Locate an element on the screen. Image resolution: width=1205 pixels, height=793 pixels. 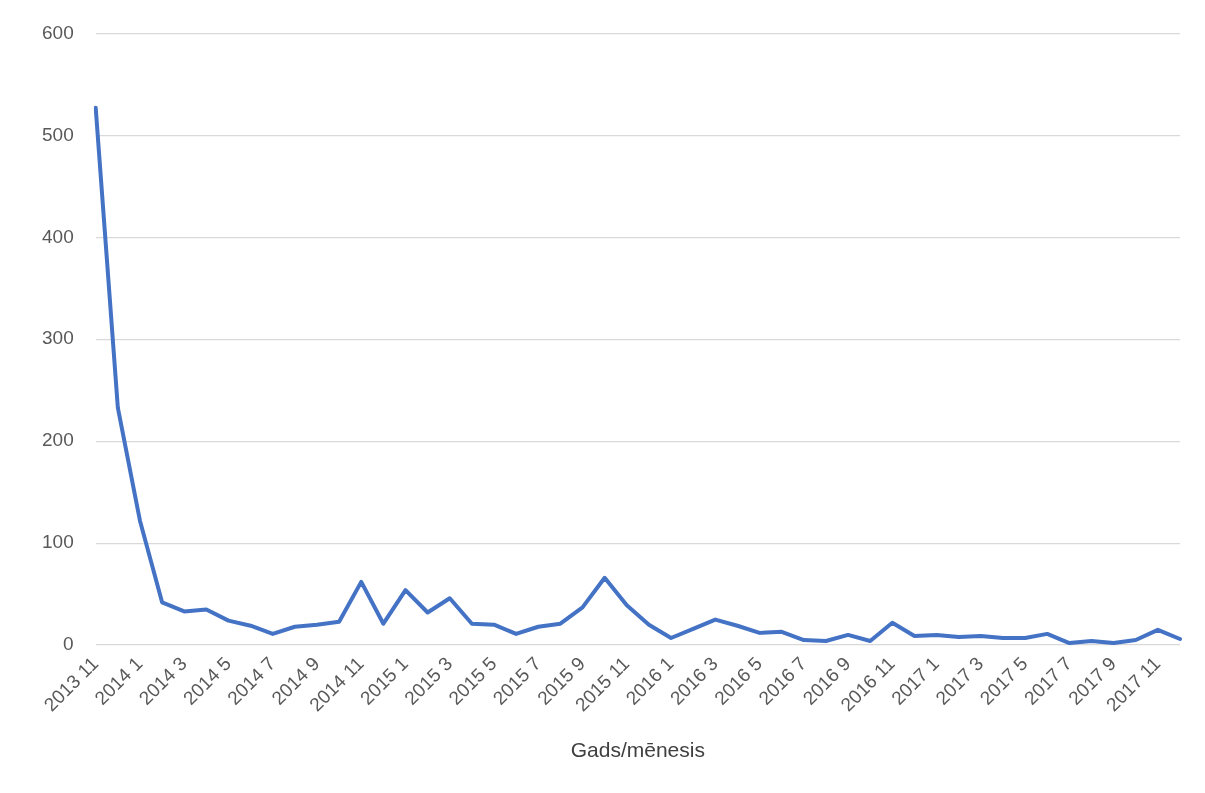
y-tick-label: 0 is located at coordinates (68, 644).